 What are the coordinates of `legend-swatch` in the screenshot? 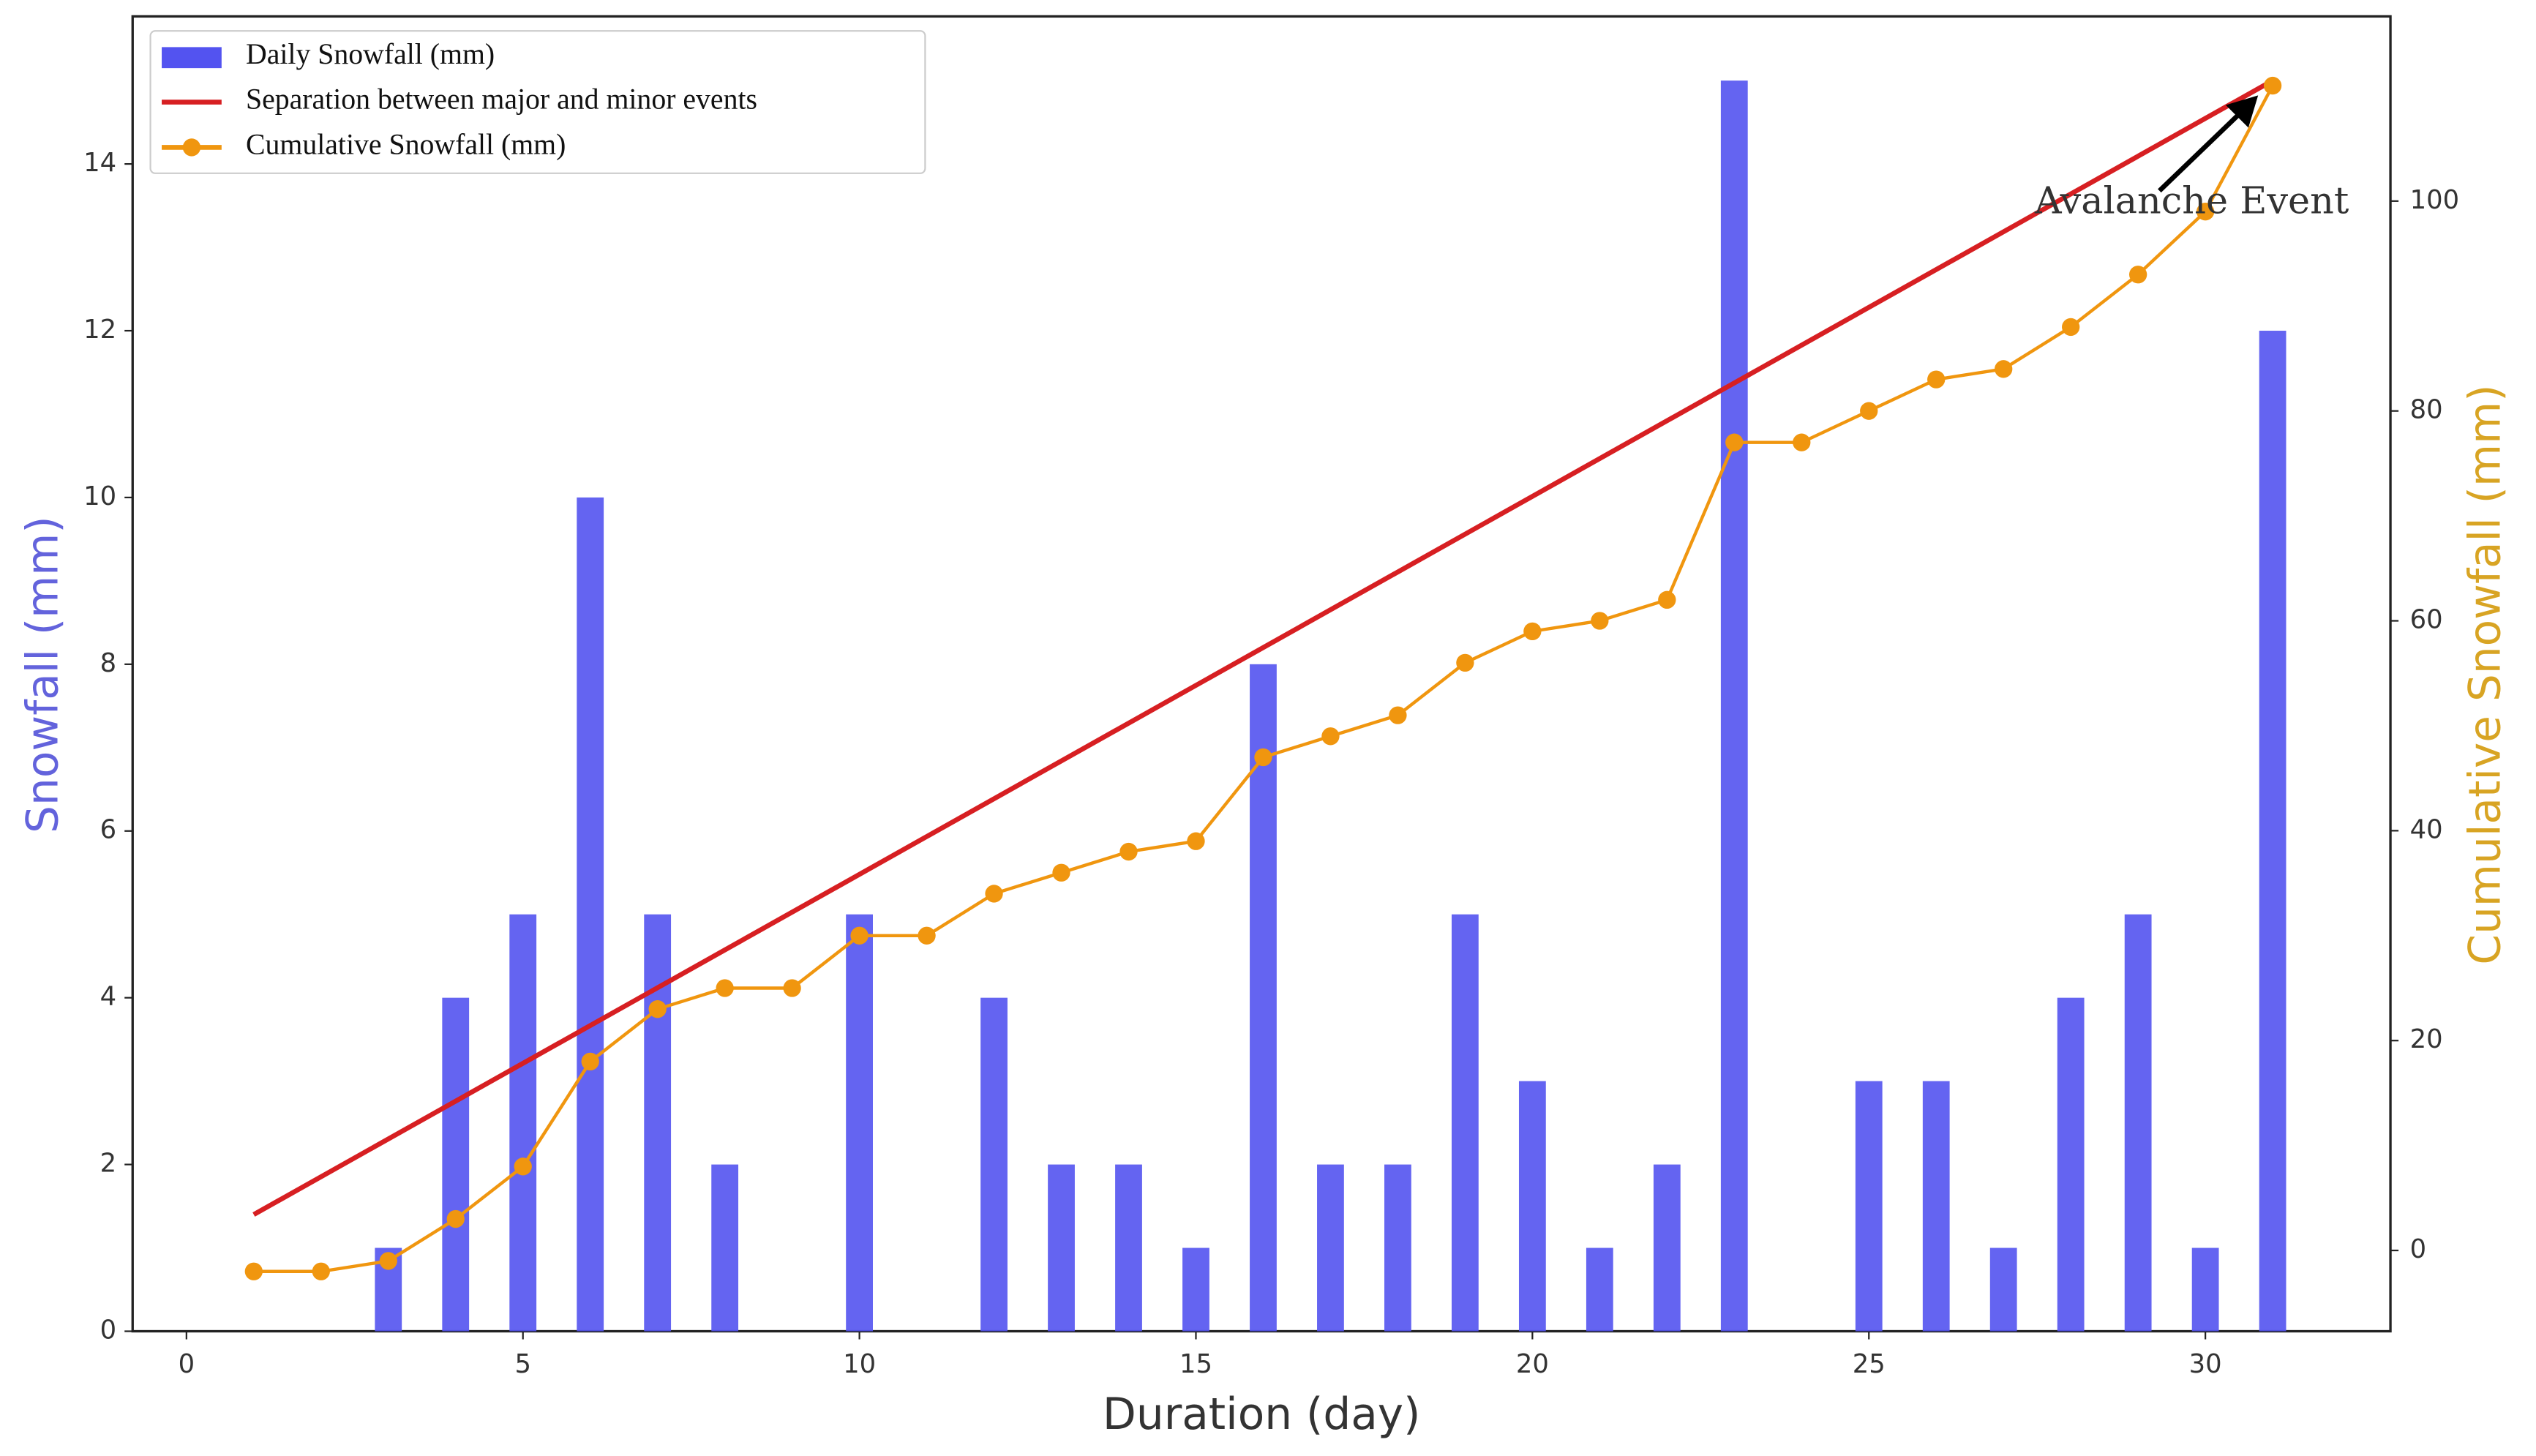 It's located at (192, 58).